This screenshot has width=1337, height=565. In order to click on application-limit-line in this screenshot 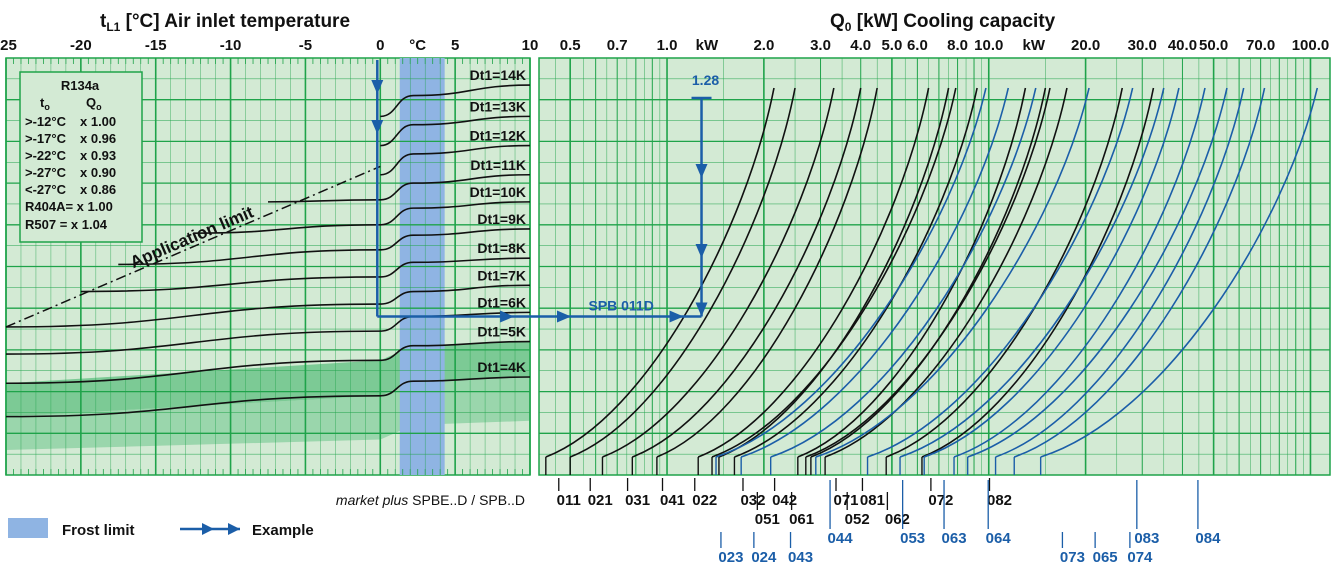, I will do `click(193, 246)`.